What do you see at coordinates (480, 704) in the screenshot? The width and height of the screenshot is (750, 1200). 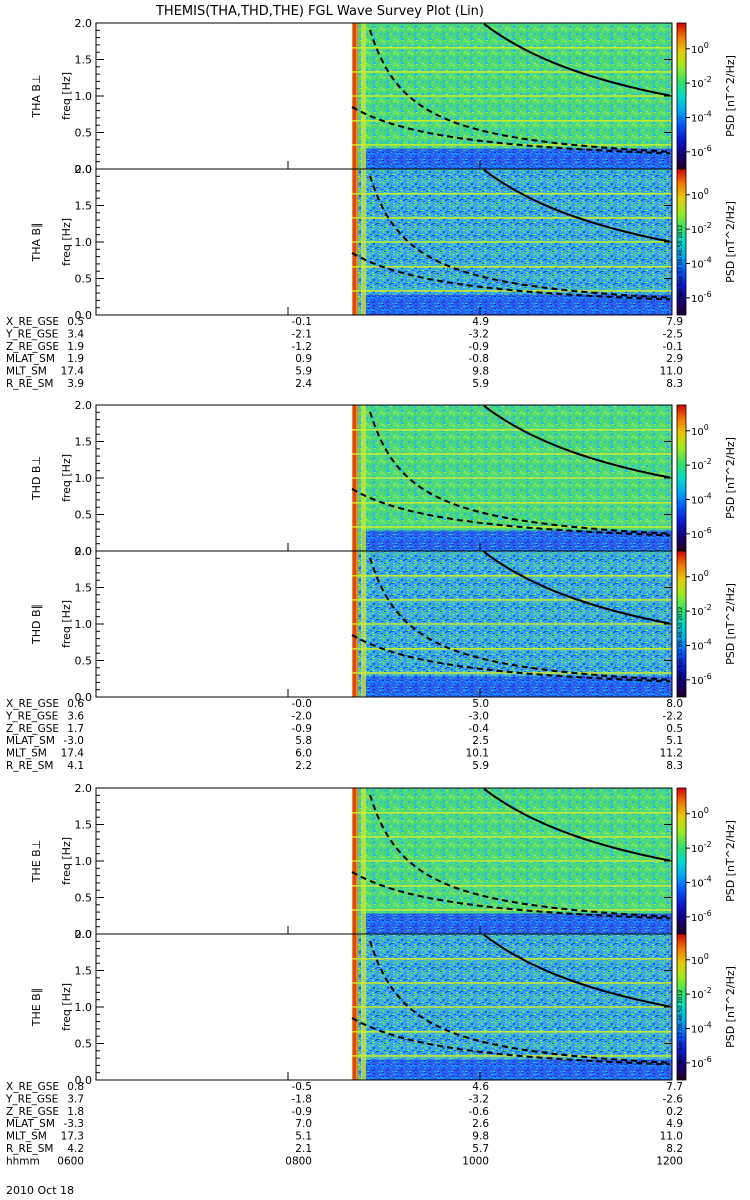 I see `ephemeris-value: 5.0` at bounding box center [480, 704].